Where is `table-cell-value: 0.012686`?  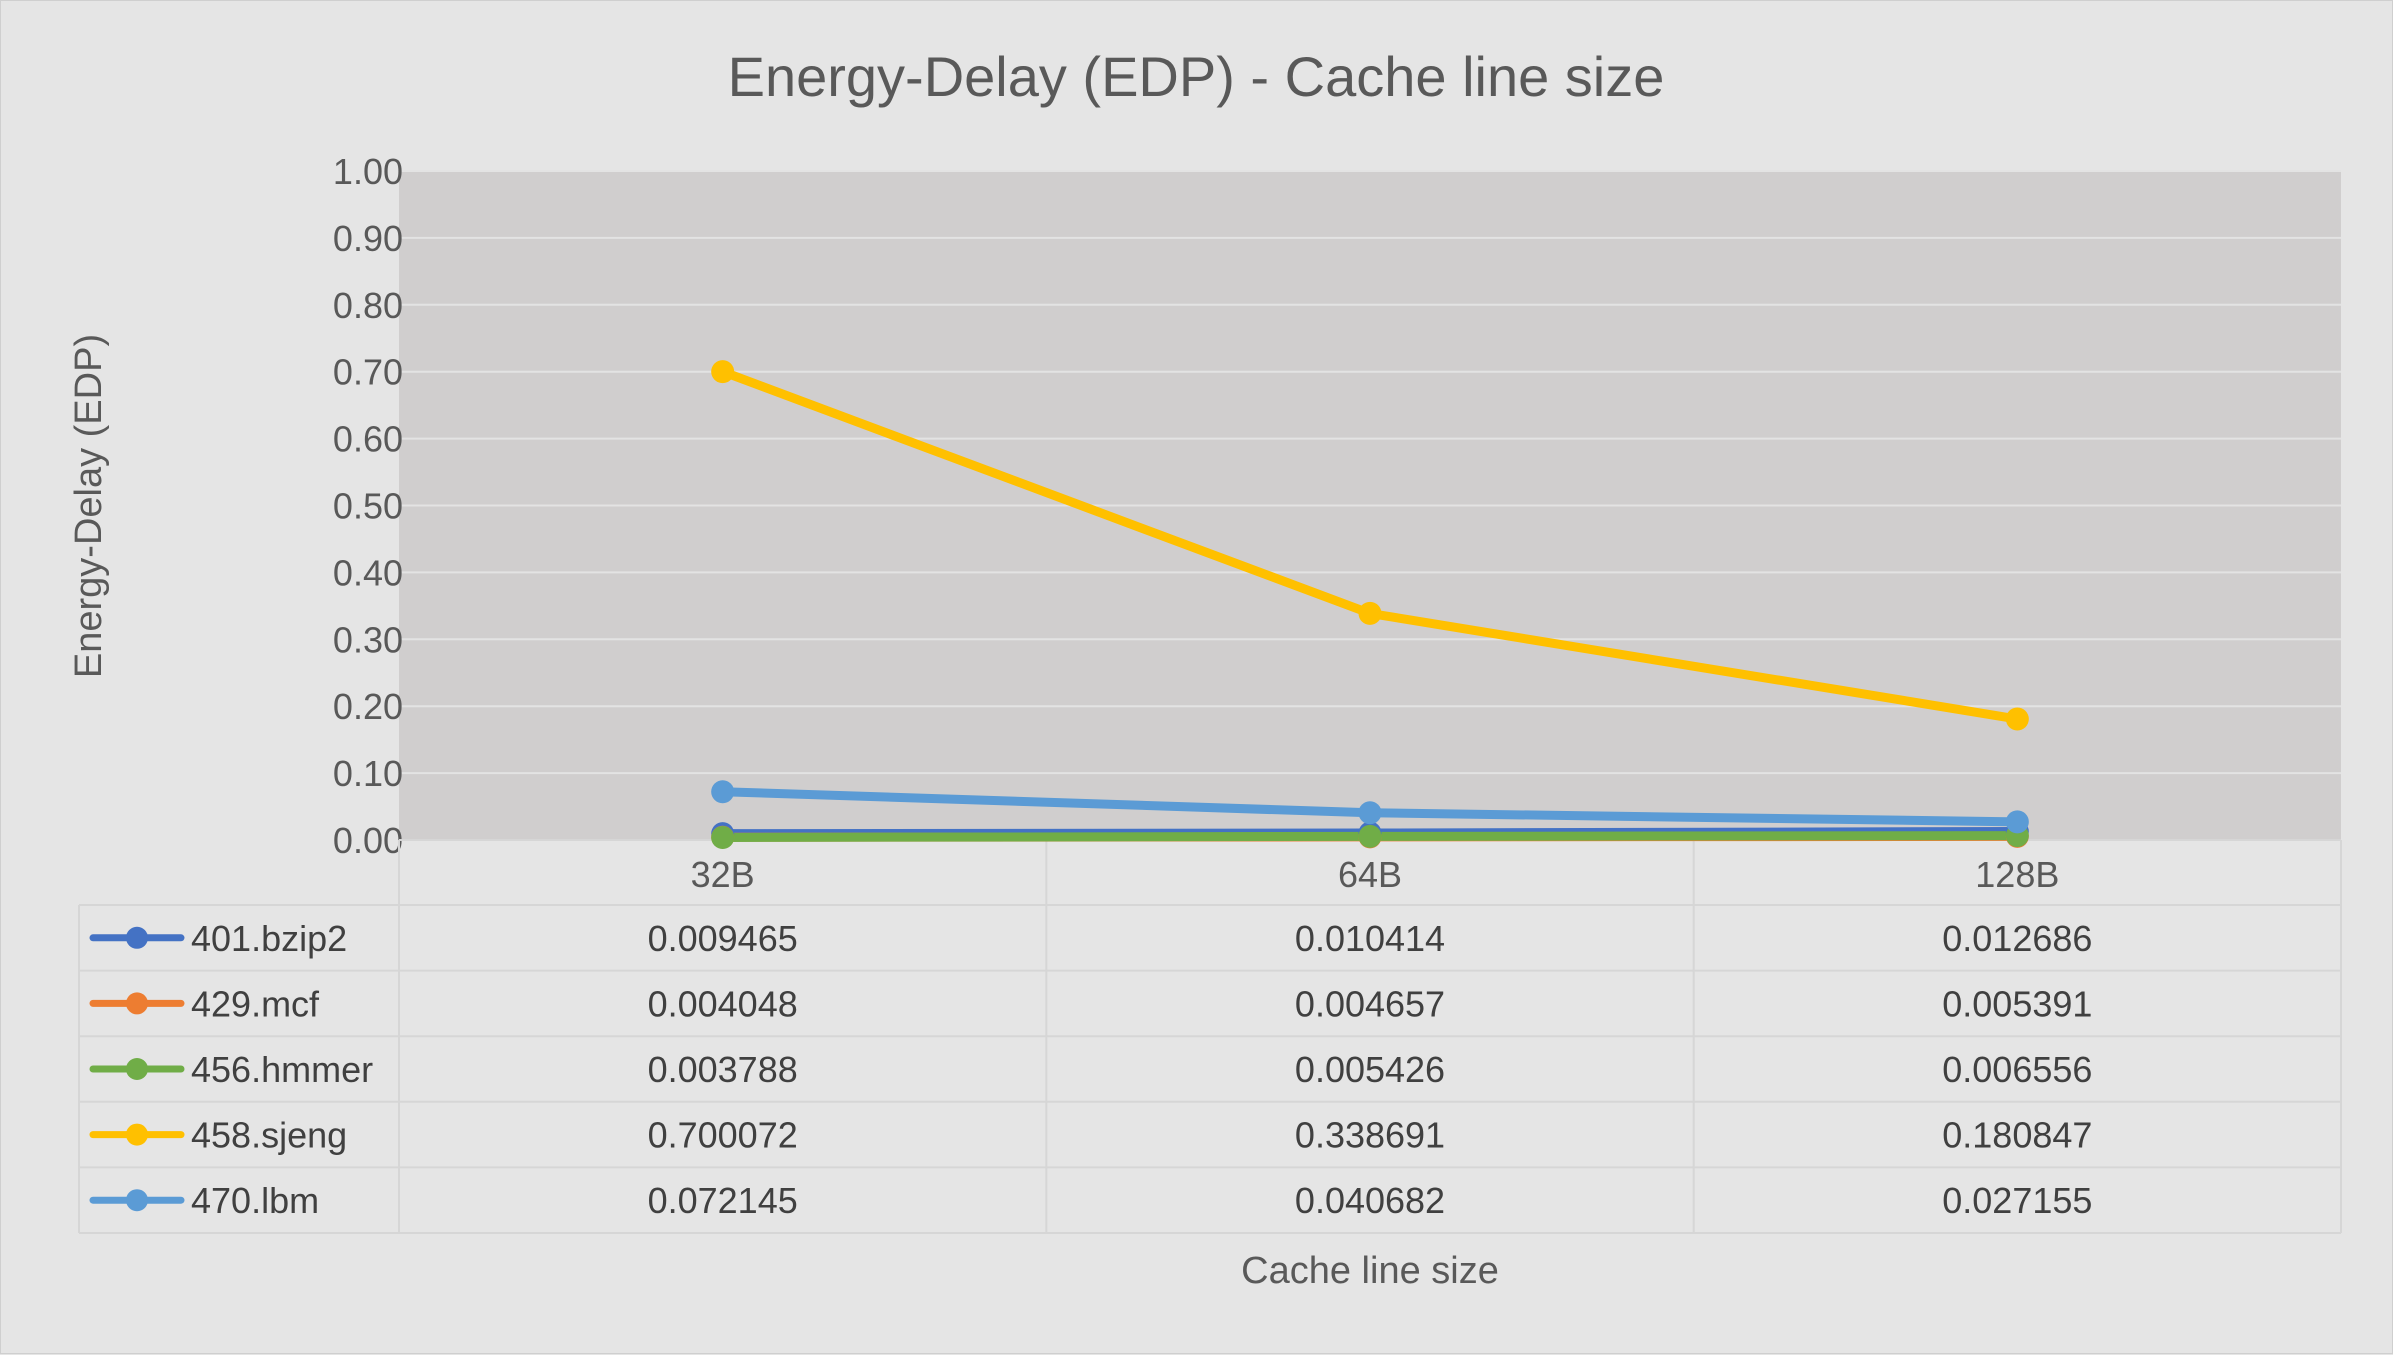
table-cell-value: 0.012686 is located at coordinates (2017, 938).